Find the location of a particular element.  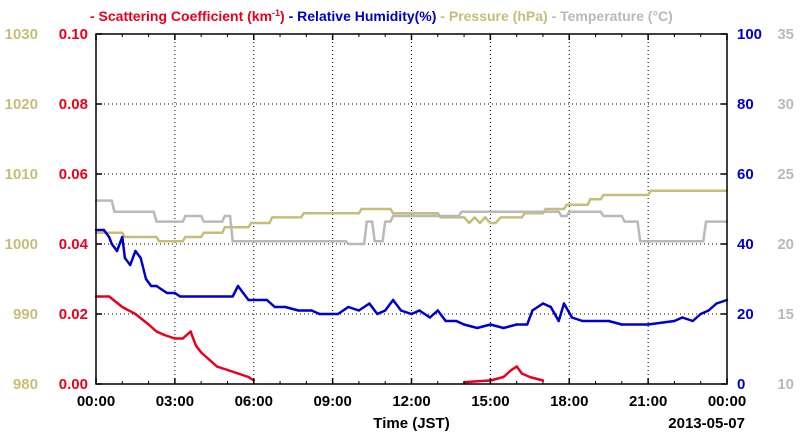

scattering-tick-label: 0.06 is located at coordinates (73, 174).